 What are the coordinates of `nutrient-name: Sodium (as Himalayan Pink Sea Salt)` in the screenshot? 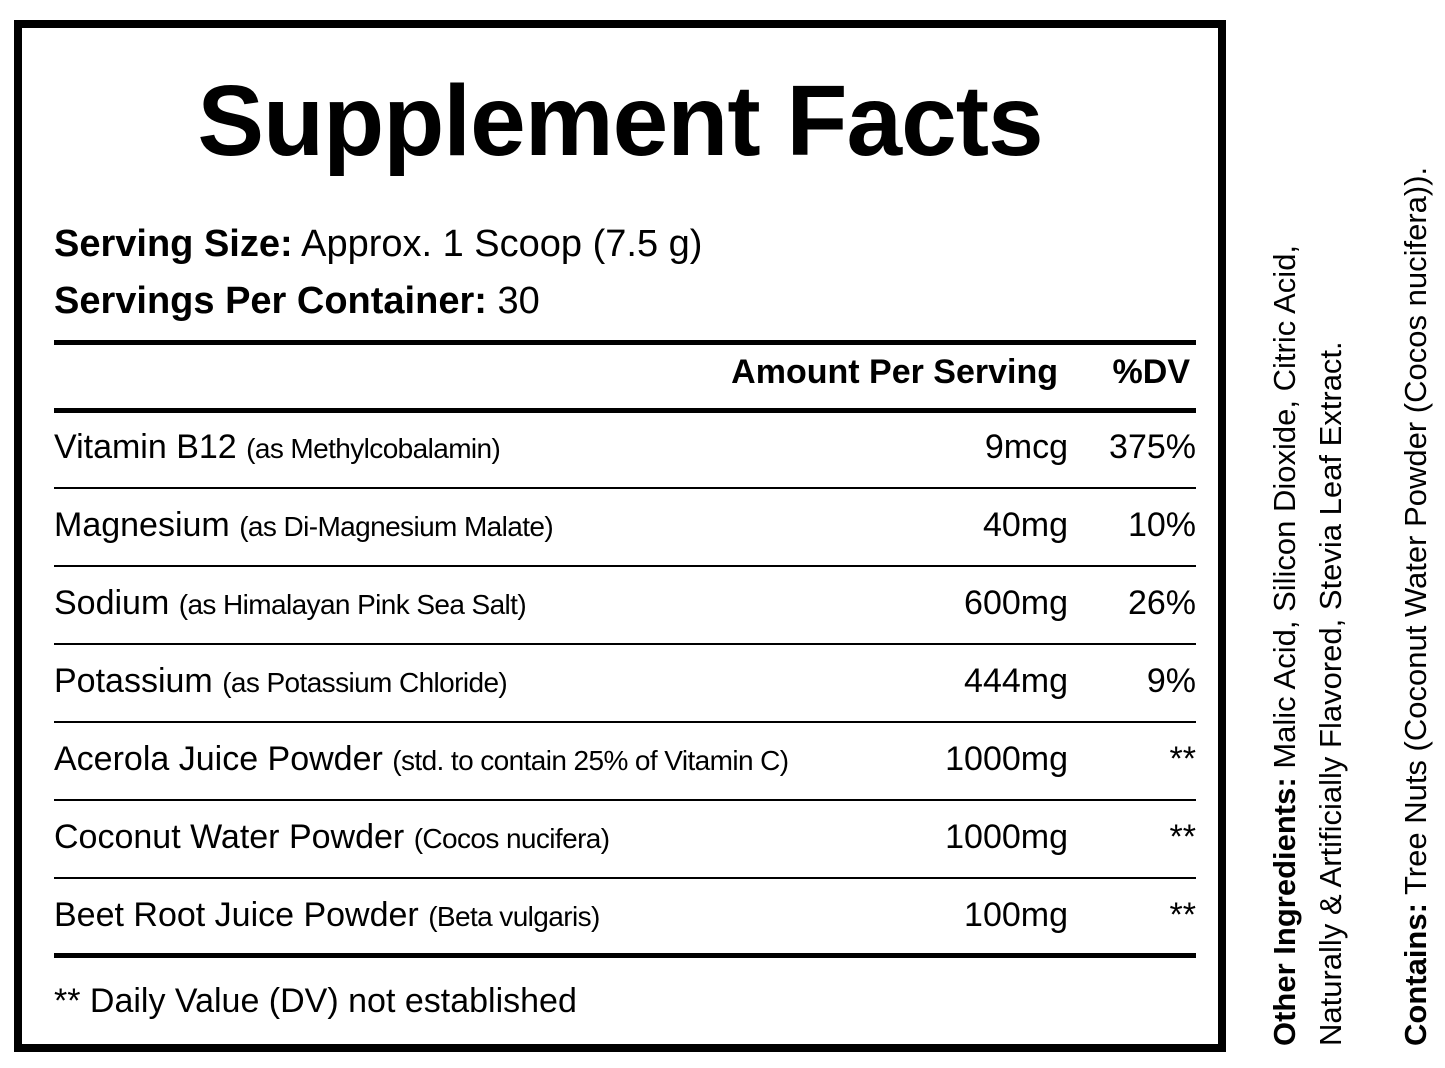 It's located at (290, 603).